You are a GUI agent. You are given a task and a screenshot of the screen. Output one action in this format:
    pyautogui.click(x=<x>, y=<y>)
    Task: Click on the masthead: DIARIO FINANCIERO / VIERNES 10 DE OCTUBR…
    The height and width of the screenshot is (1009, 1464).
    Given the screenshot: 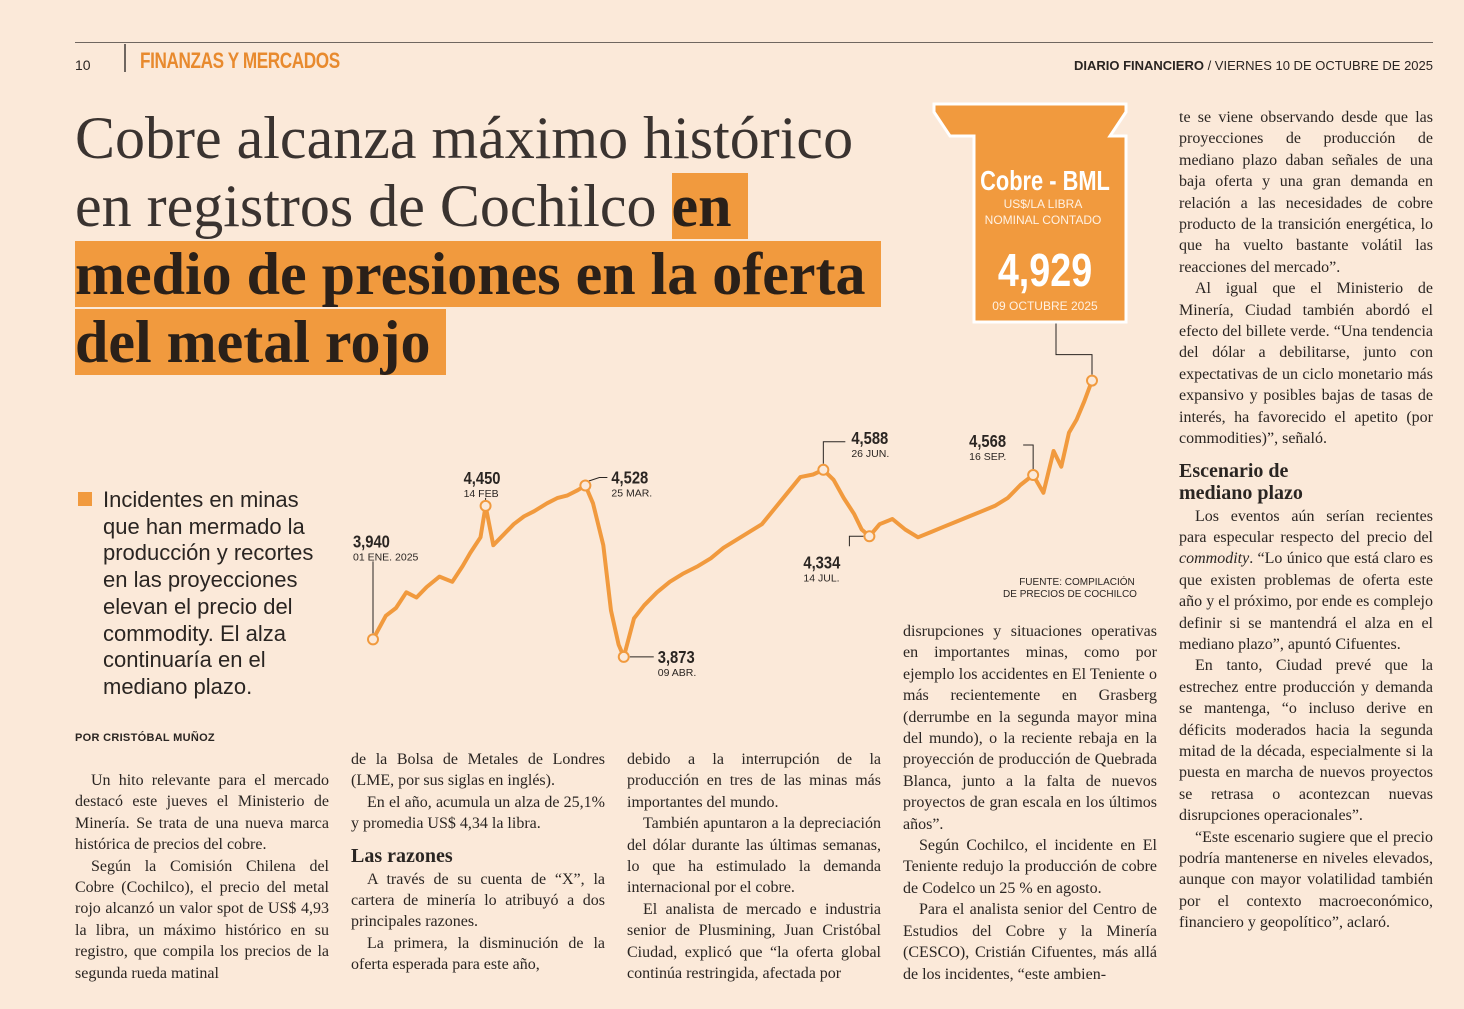 What is the action you would take?
    pyautogui.click(x=1253, y=65)
    